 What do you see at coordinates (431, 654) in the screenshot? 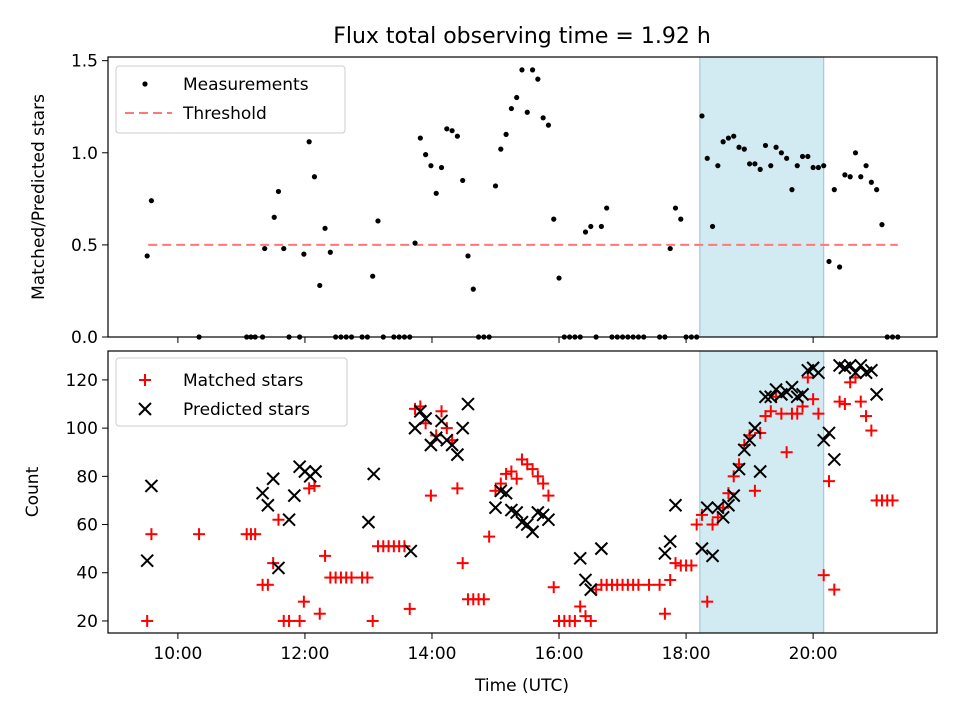
I see `x-tick-label: 14:00` at bounding box center [431, 654].